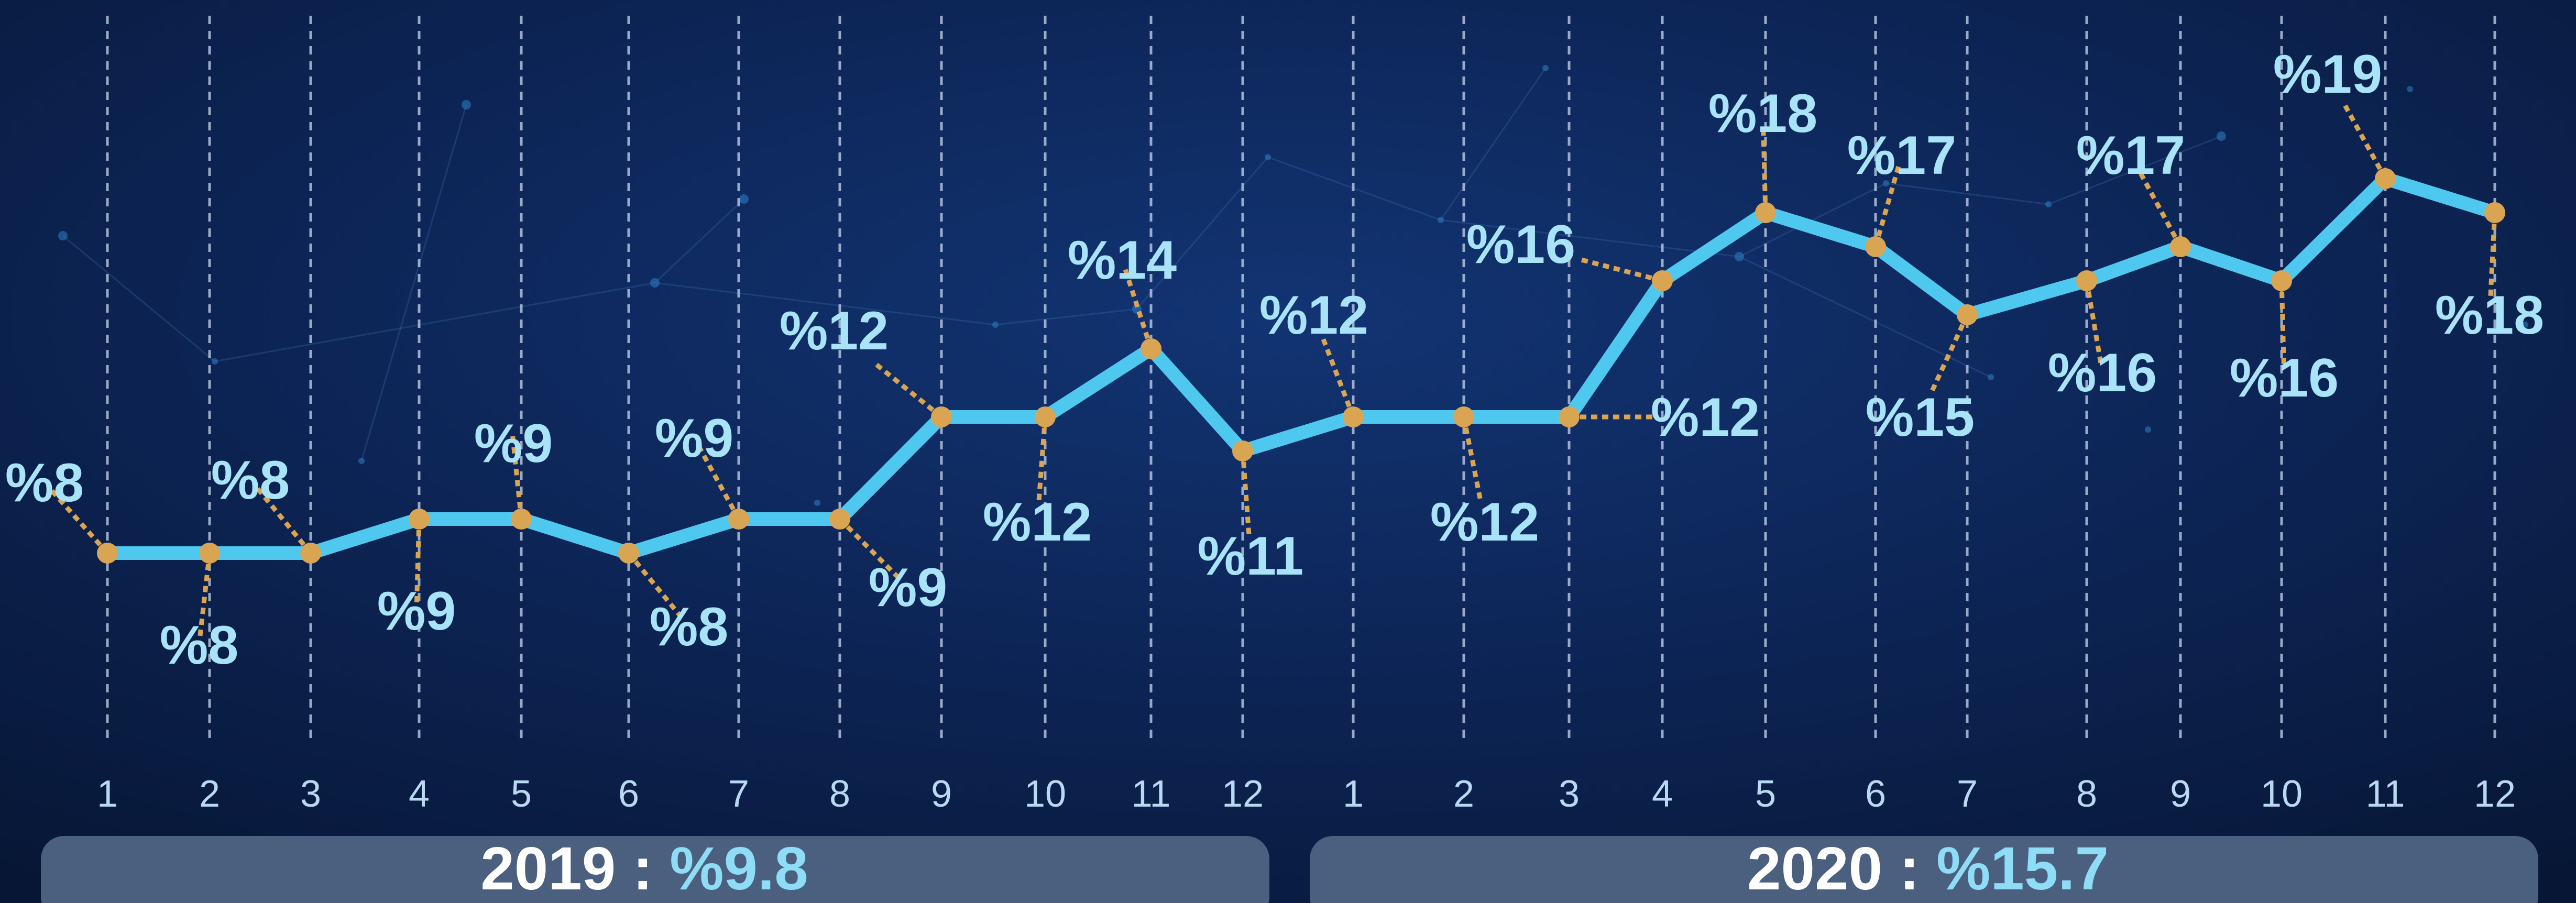 The height and width of the screenshot is (903, 2576). I want to click on x-tick-labels: 1 2 3 4 5 6 7 8 9 10 11 12 1 2 3 4 5 6 7 8 9 10 11 12, so click(1306, 794).